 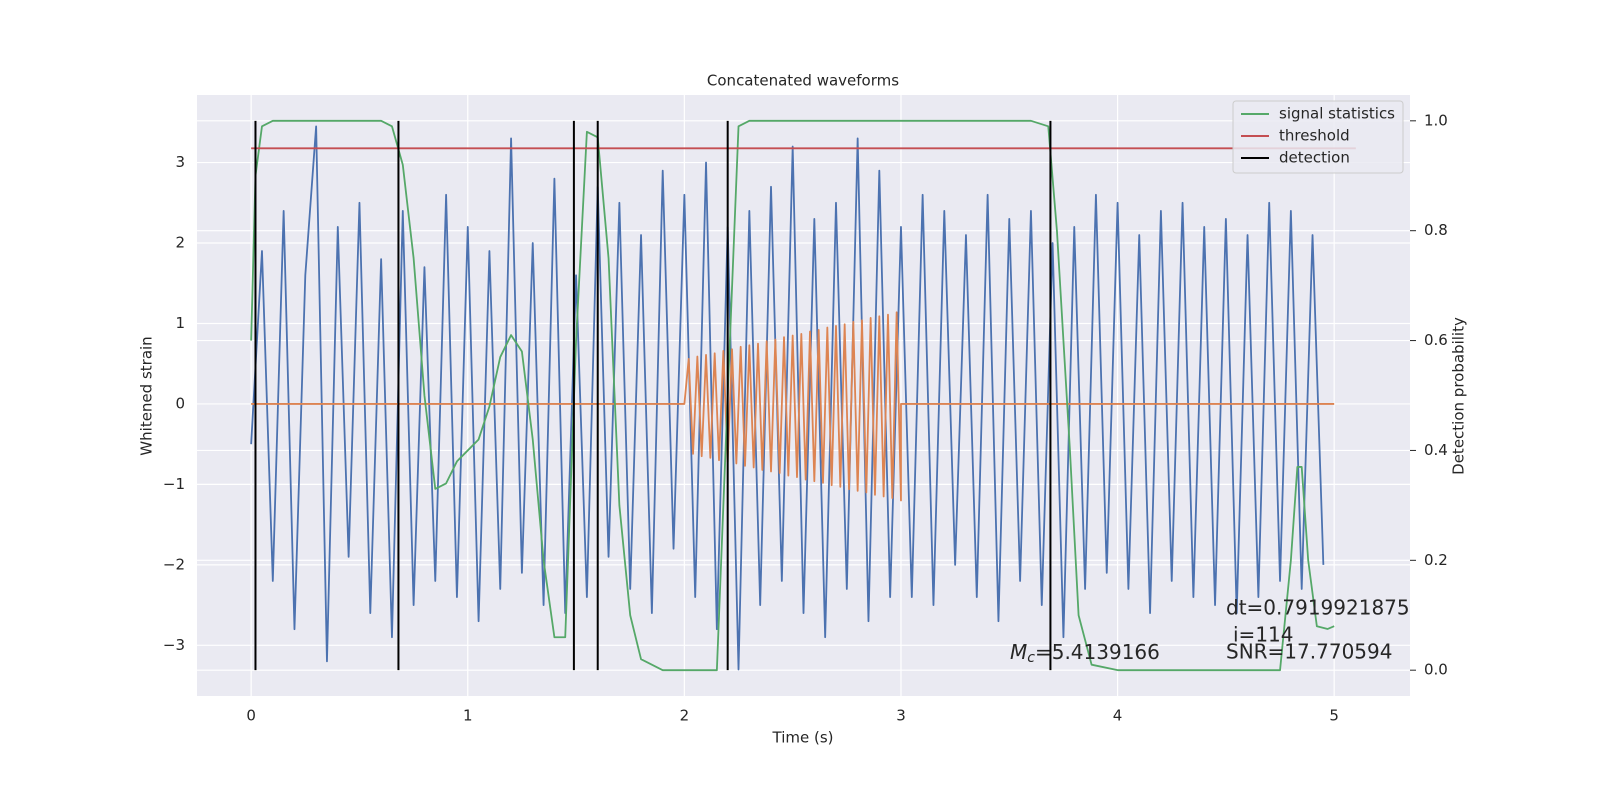 I want to click on mc-text: =5.4139166, so click(x=1097, y=652).